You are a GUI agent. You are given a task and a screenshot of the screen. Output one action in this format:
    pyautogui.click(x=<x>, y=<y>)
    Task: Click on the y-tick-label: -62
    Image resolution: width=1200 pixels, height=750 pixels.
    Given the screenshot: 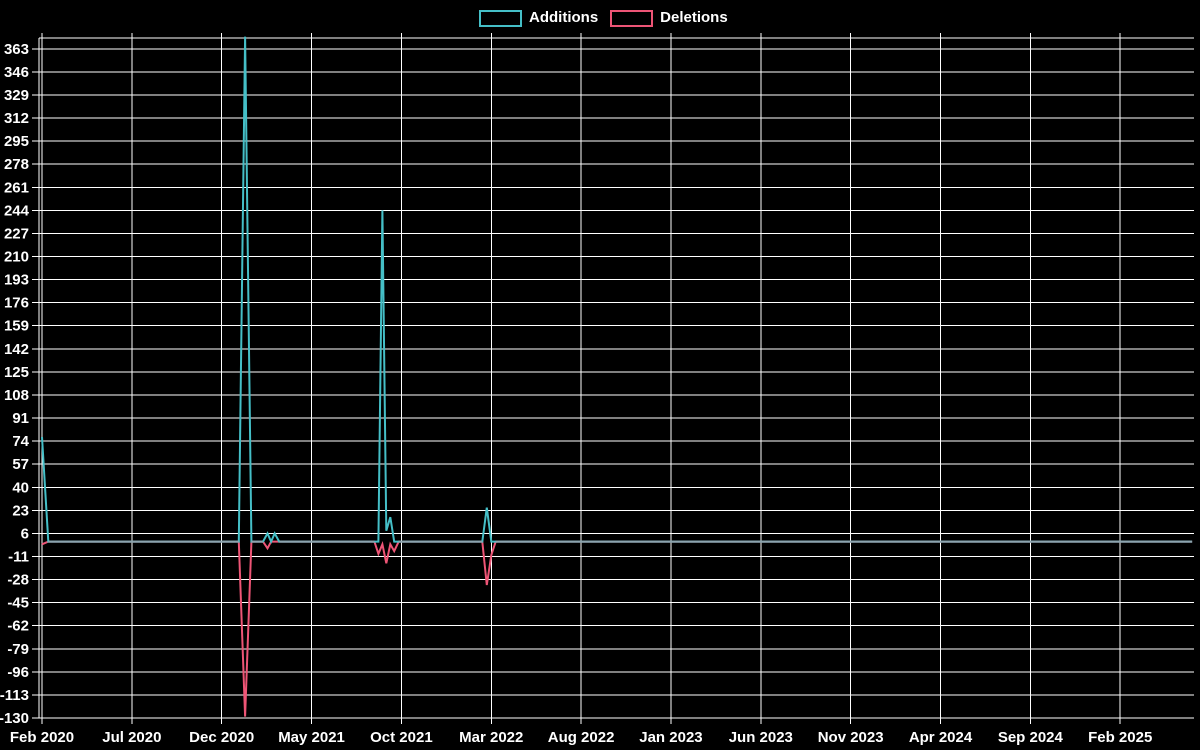 What is the action you would take?
    pyautogui.click(x=18, y=626)
    